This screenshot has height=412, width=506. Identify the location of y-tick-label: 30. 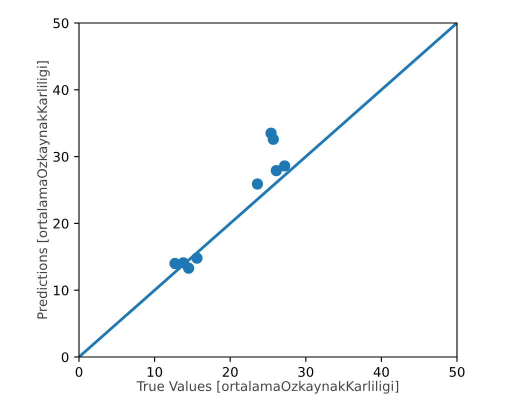
(60, 157).